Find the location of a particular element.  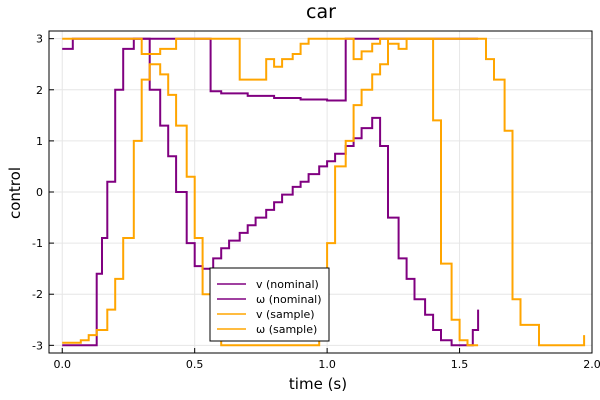

x-tick-label: 2.0 is located at coordinates (591, 364).